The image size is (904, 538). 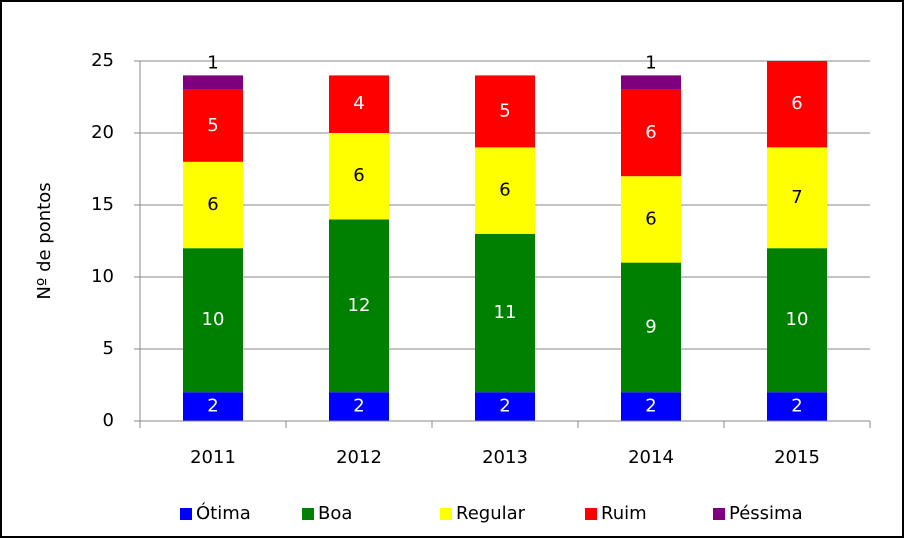 I want to click on y-tick-label: 5, so click(x=108, y=348).